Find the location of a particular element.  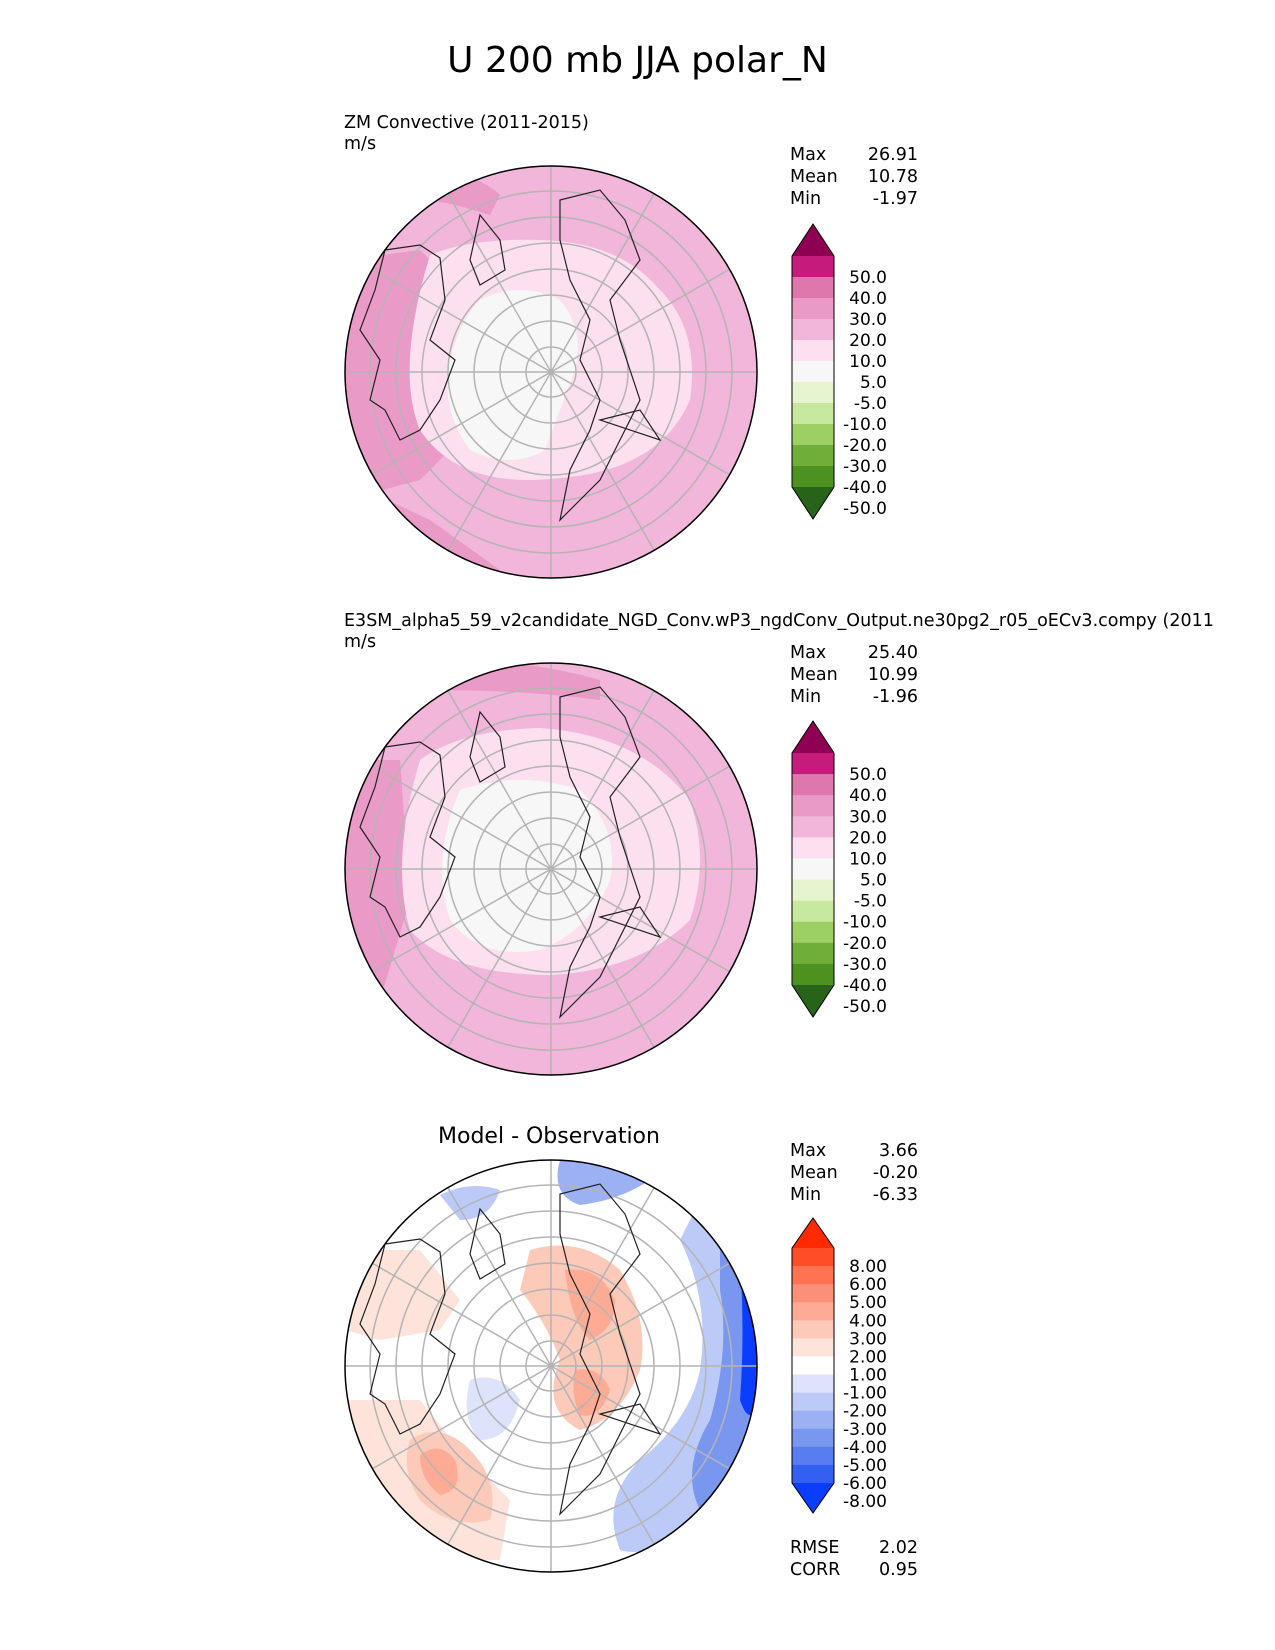

panel-3-rmse: 2.02 is located at coordinates (898, 1548).